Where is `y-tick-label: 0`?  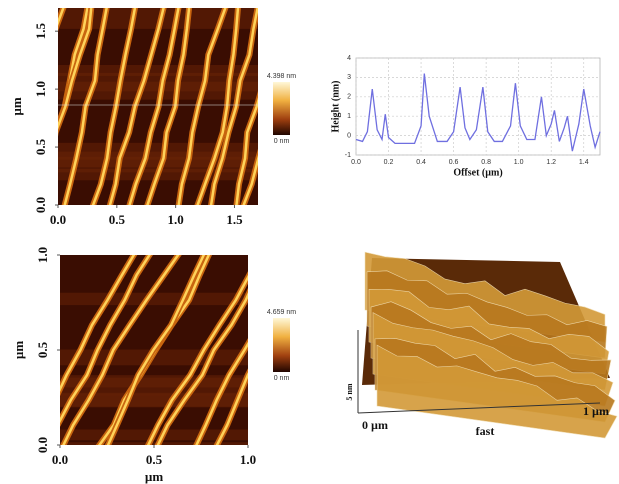 y-tick-label: 0 is located at coordinates (349, 135).